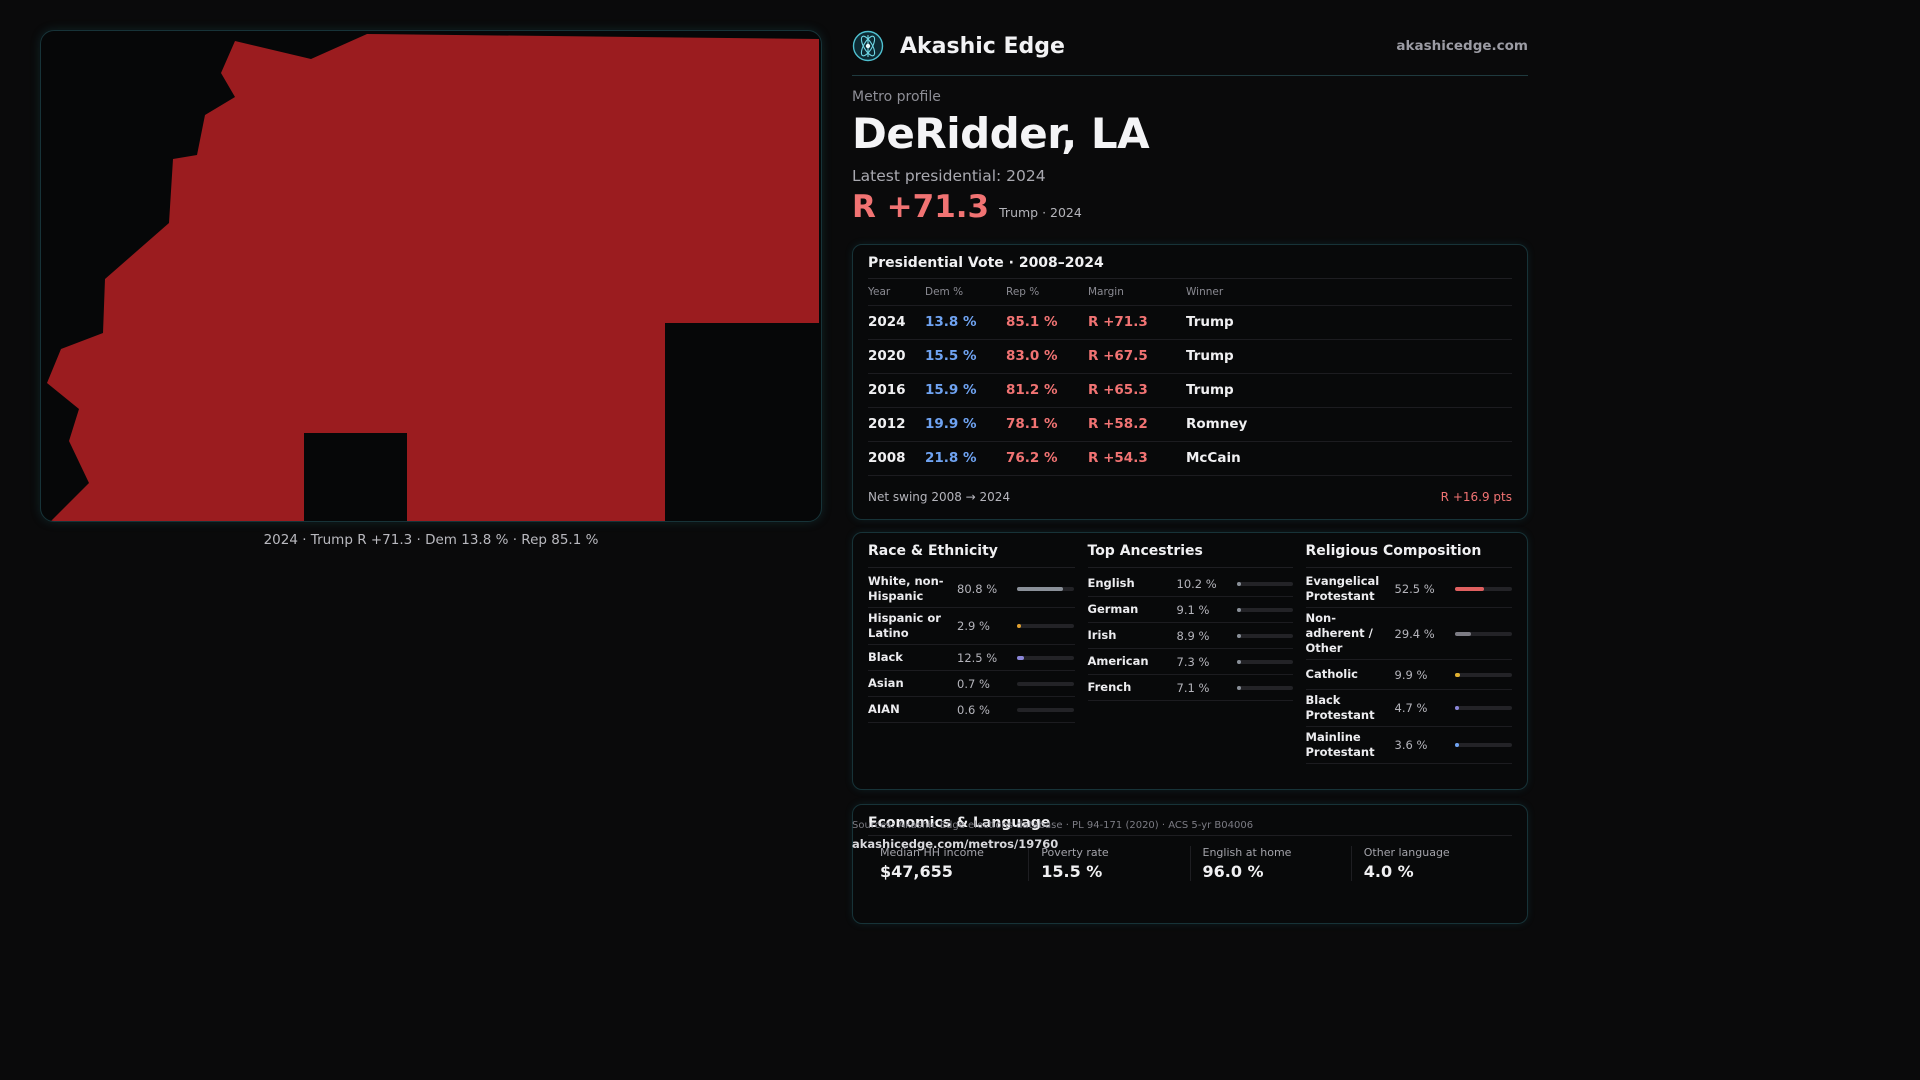 The width and height of the screenshot is (1920, 1080). Describe the element at coordinates (904, 625) in the screenshot. I see `race-label: Hispanic or Latino` at that location.